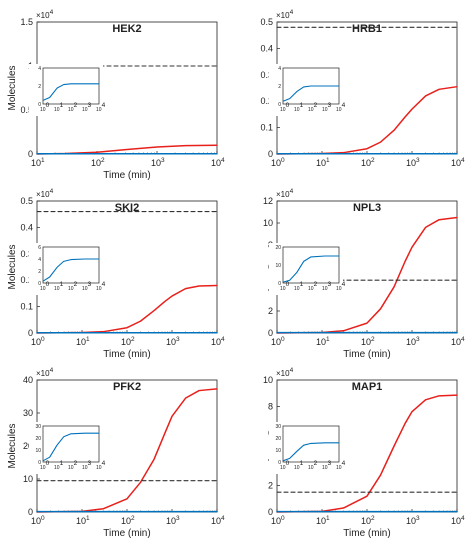  Describe the element at coordinates (270, 486) in the screenshot. I see `y-tick-label: 2` at that location.